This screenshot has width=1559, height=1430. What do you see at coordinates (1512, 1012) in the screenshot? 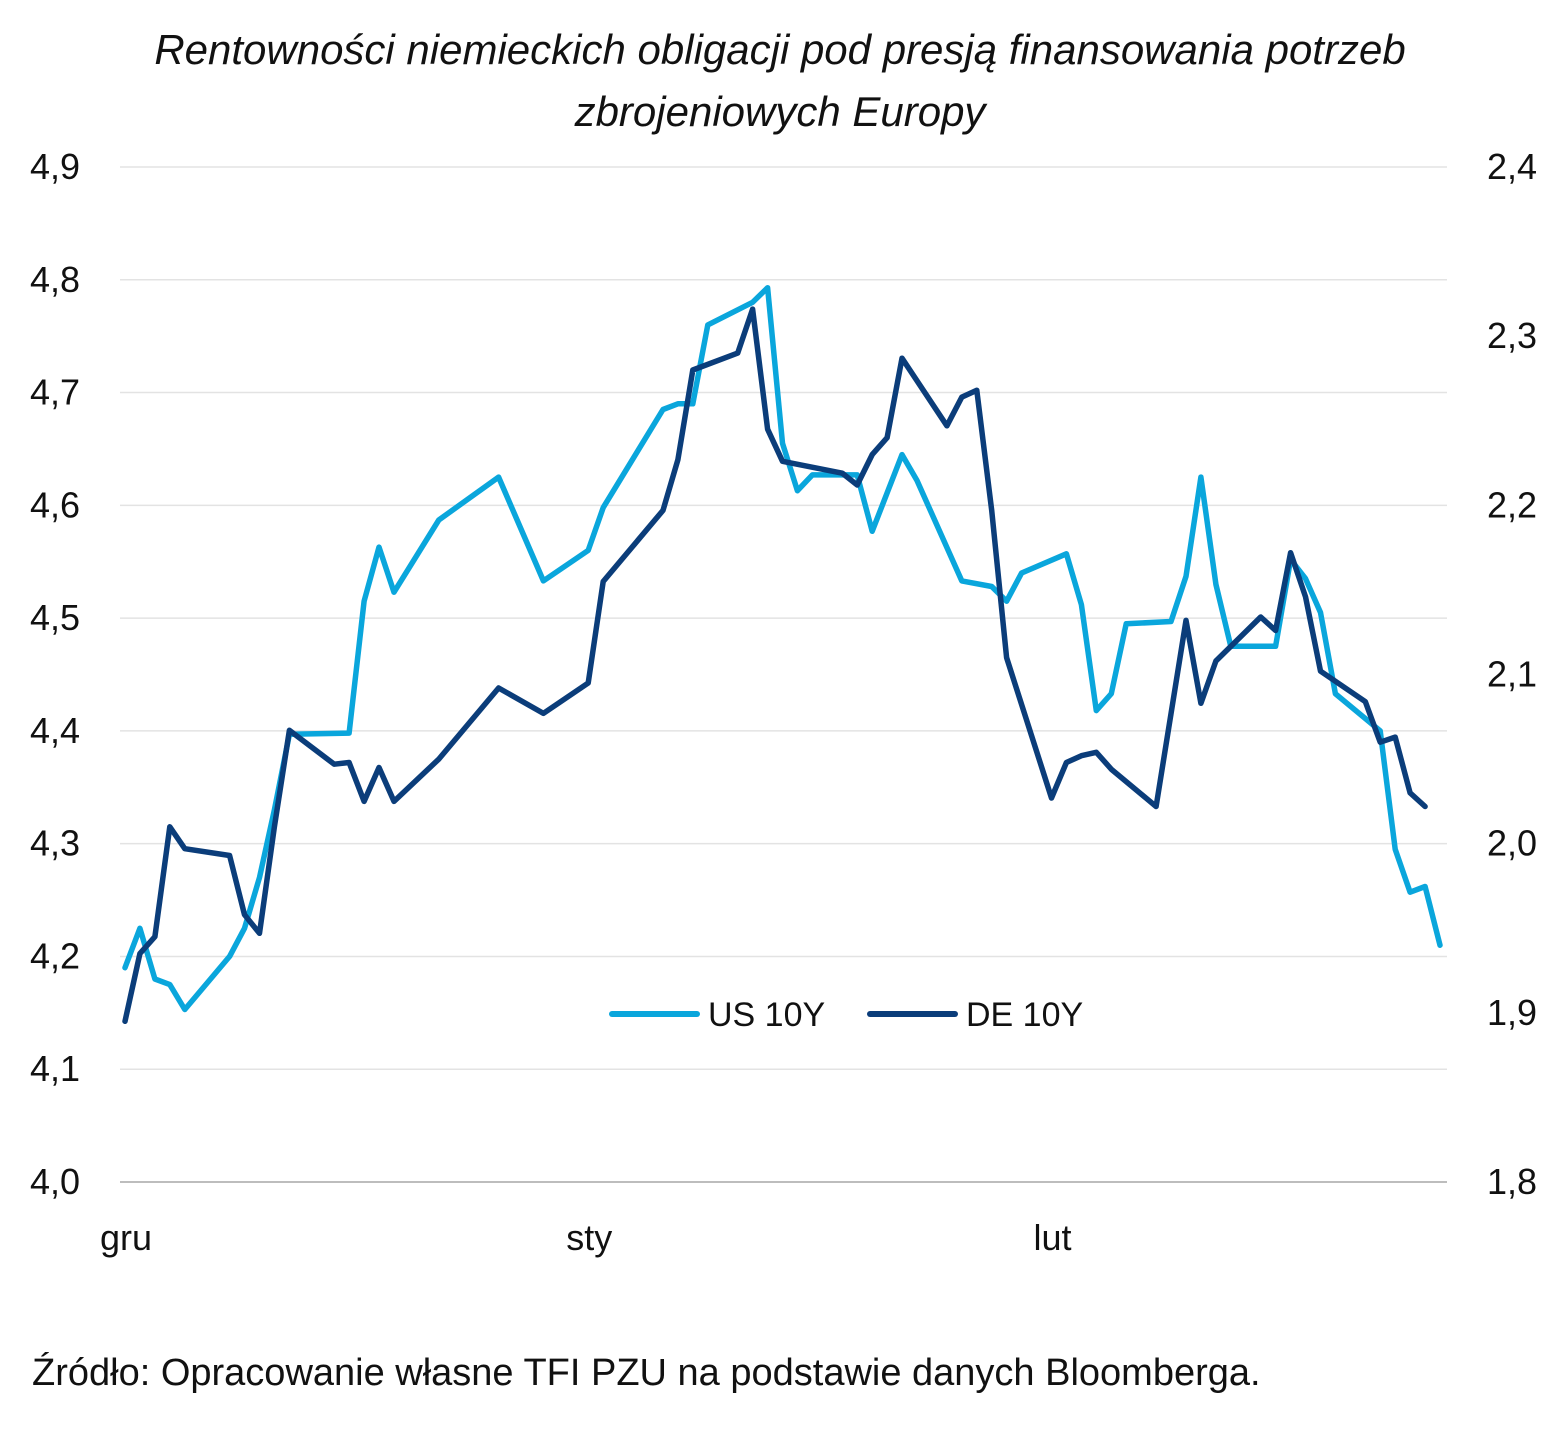
I see `right-y-tick-label: 1,9` at bounding box center [1512, 1012].